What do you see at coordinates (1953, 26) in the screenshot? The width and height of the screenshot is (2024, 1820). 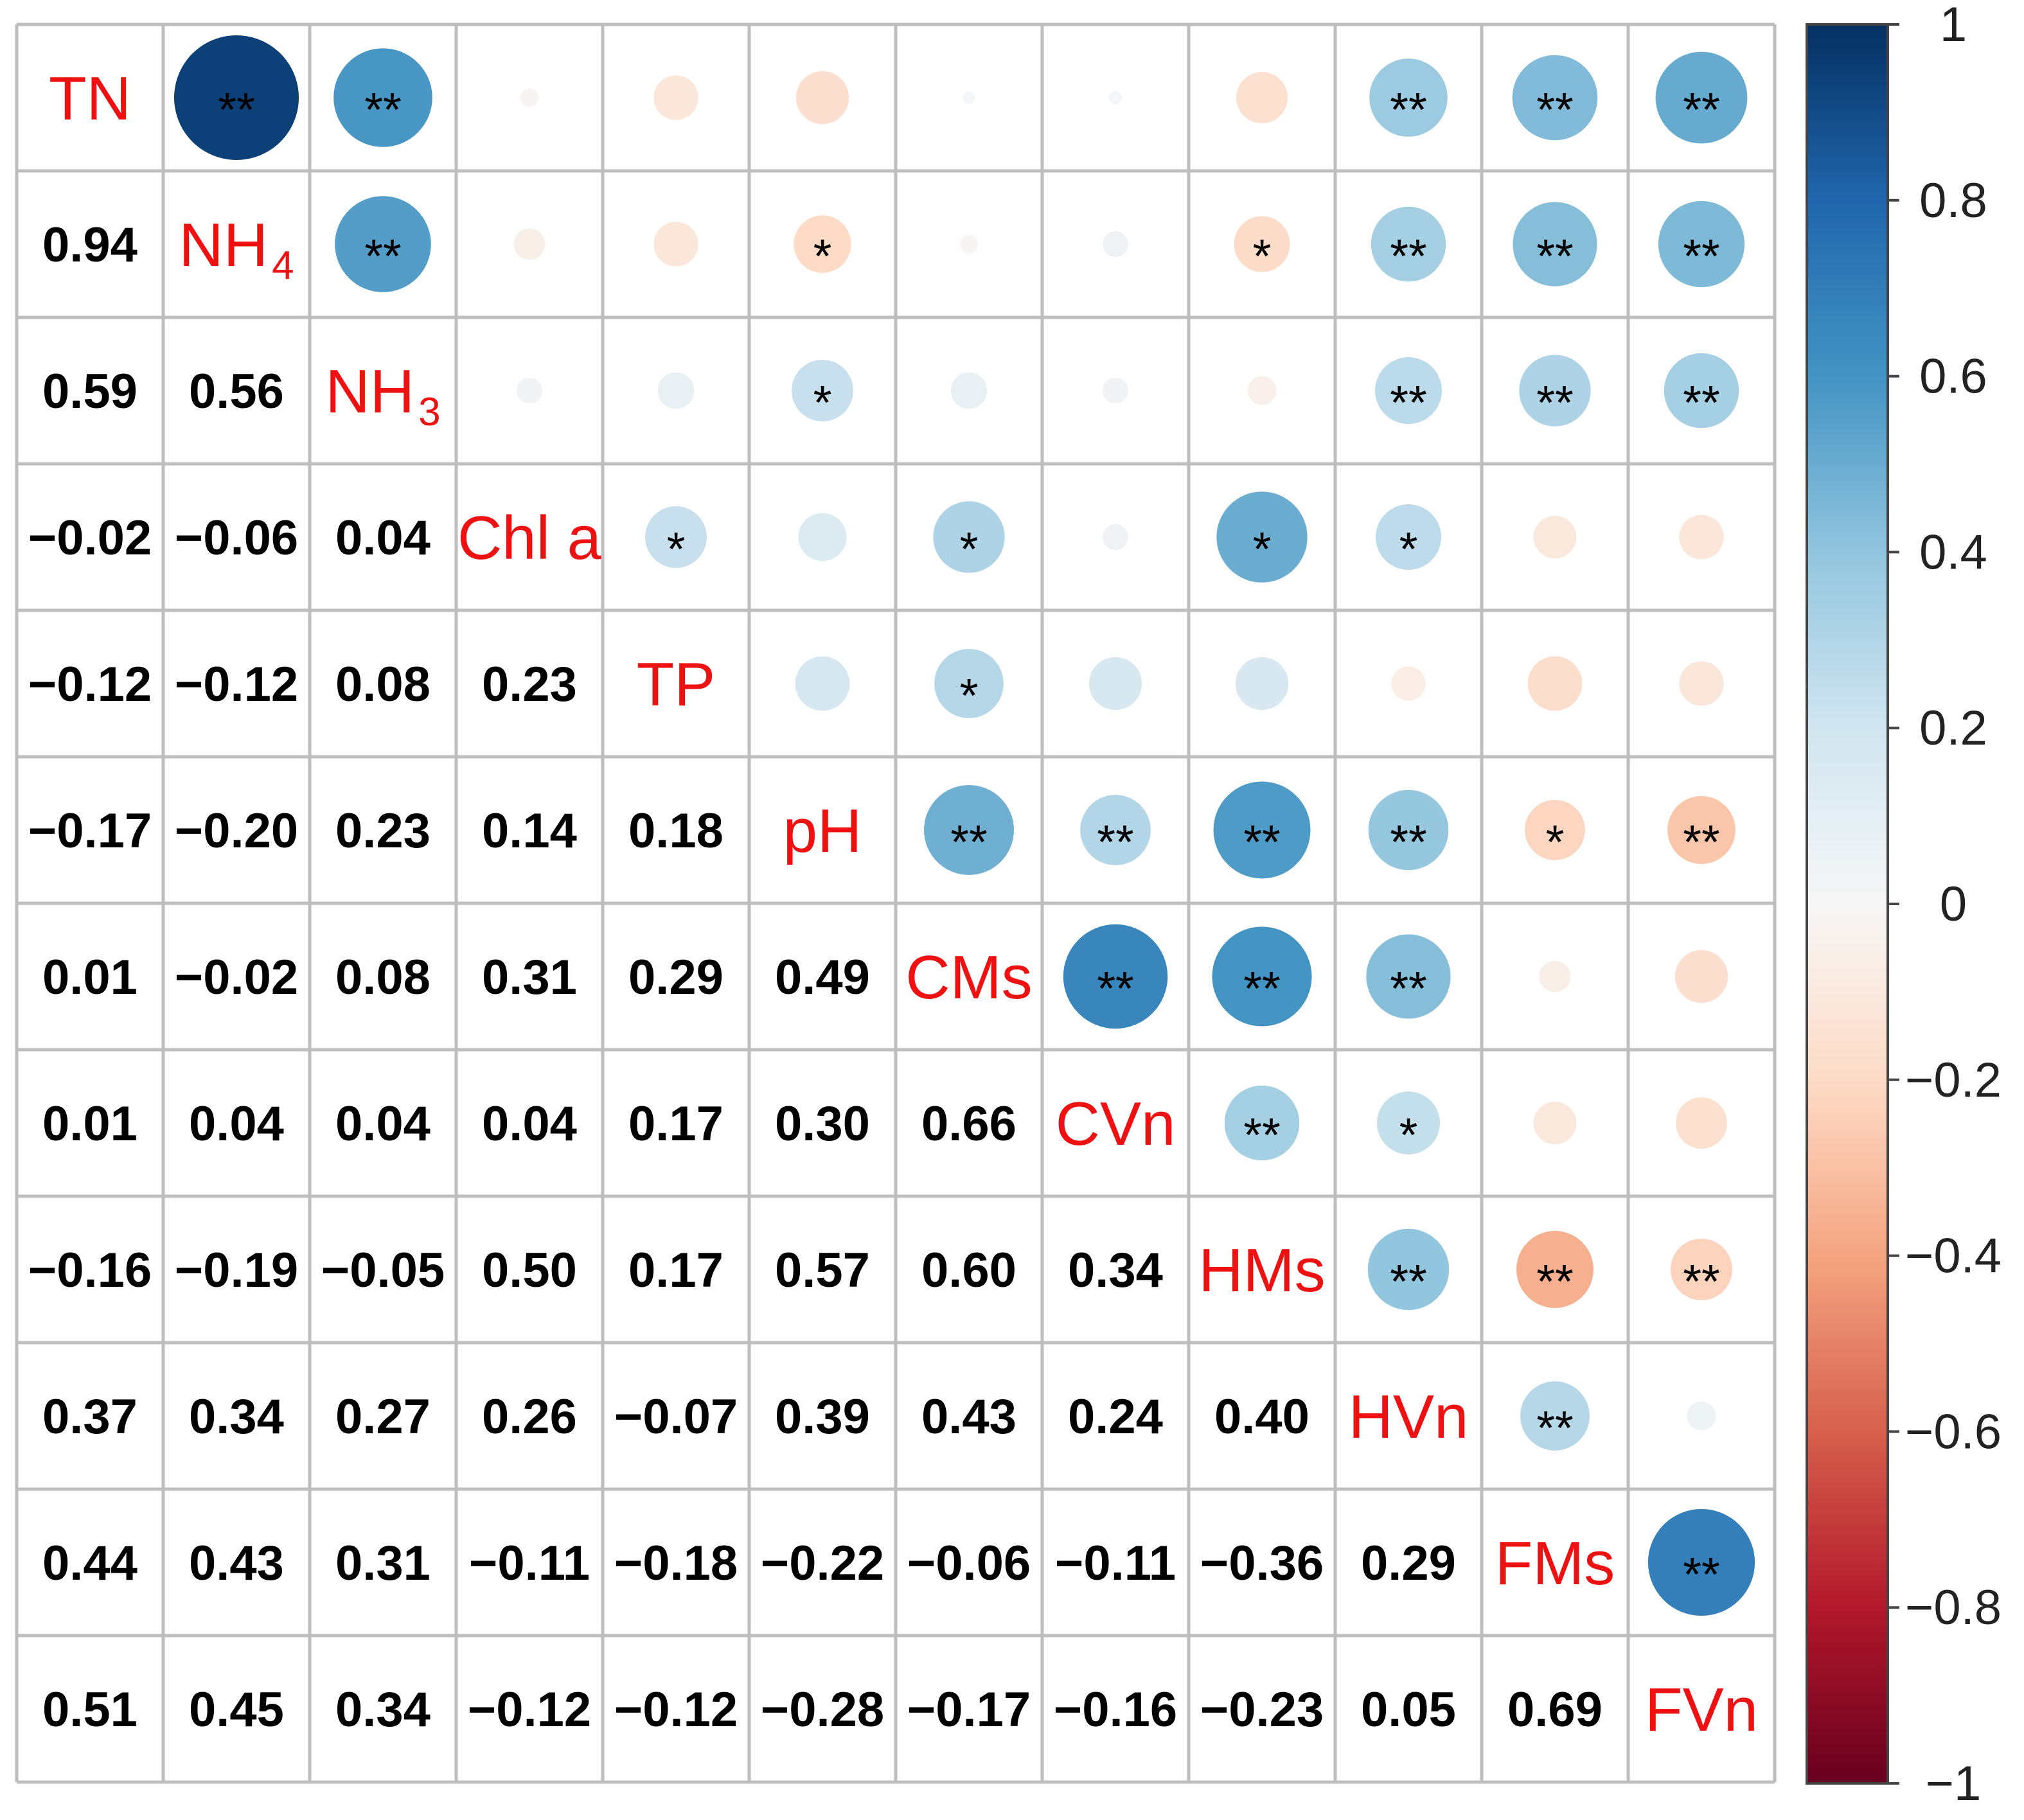 I see `colorbar-tick-label: 1` at bounding box center [1953, 26].